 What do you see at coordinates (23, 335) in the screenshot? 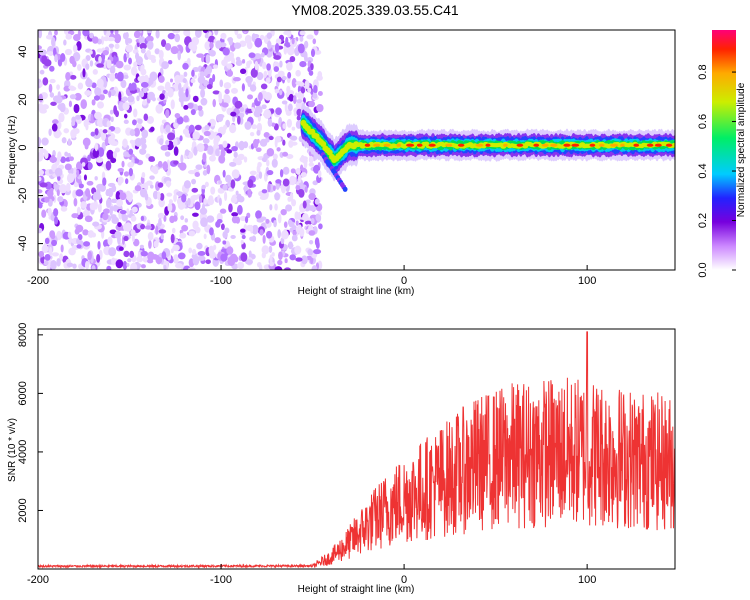
I see `snr-y-tick-label: 8000` at bounding box center [23, 335].